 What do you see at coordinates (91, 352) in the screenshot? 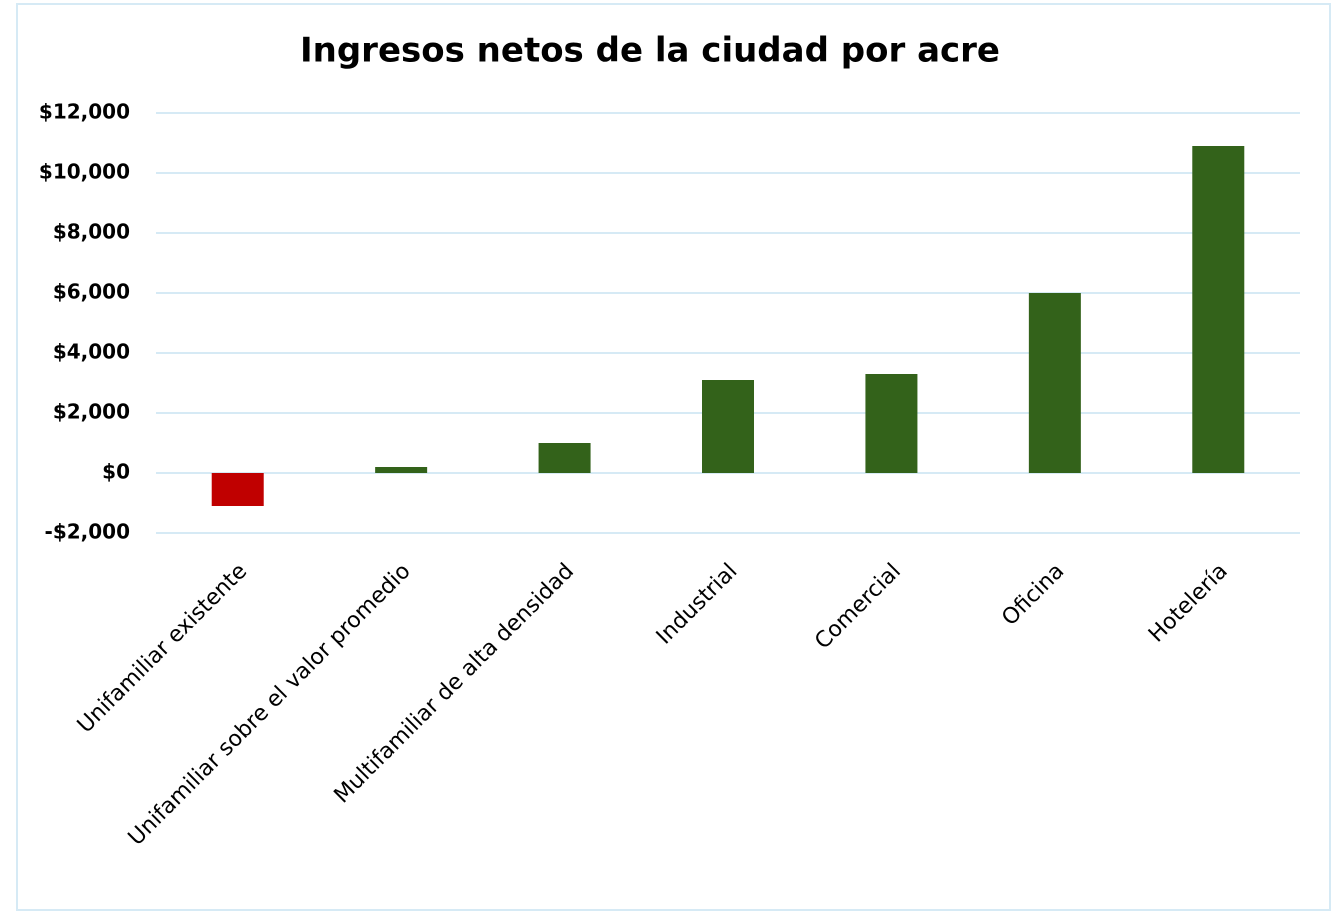
I see `y-tick-label: $4,000` at bounding box center [91, 352].